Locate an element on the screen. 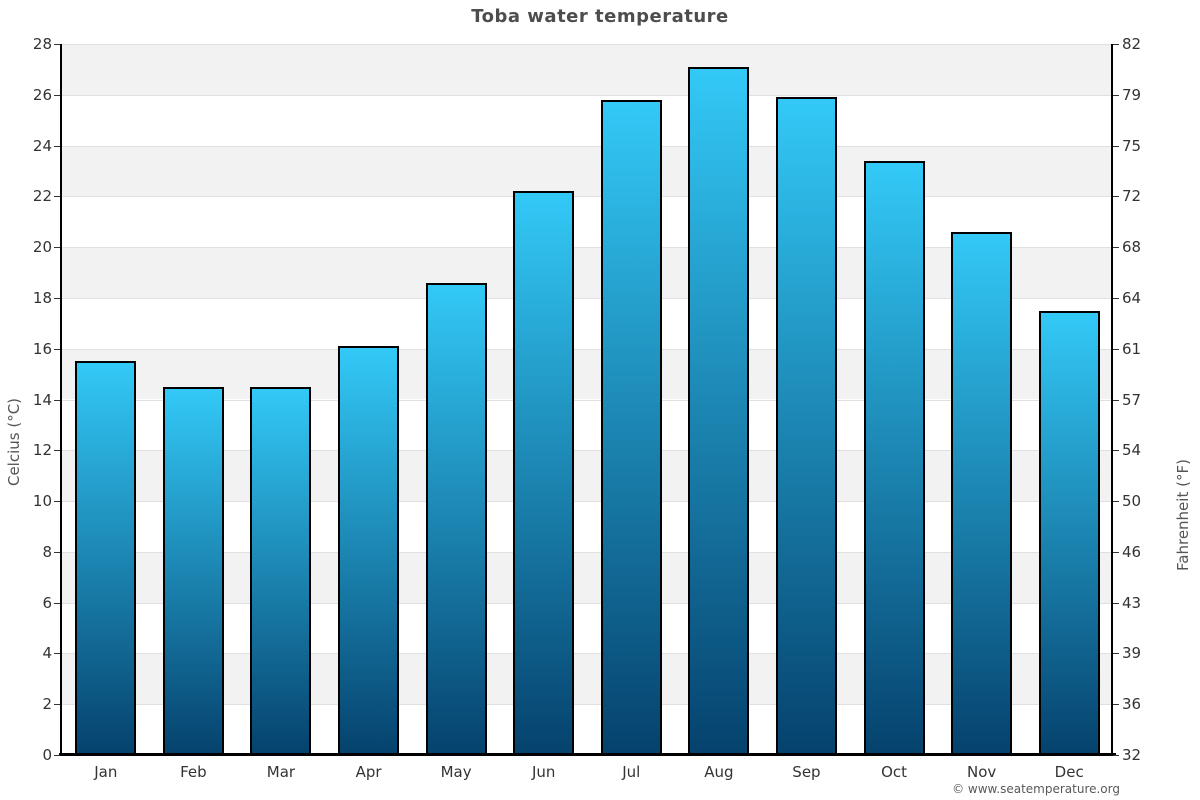  bar-dec is located at coordinates (1069, 532).